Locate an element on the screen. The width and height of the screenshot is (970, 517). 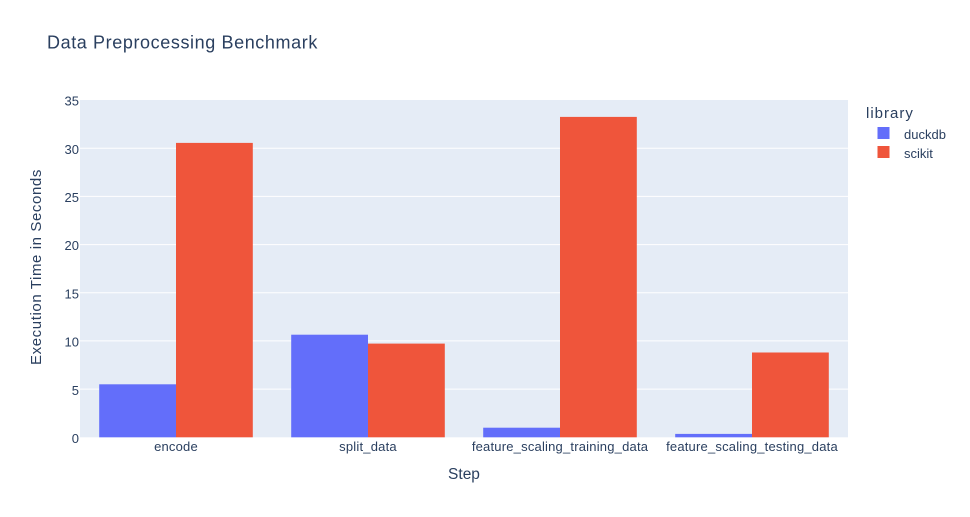
svg-text: 25 is located at coordinates (72, 197).